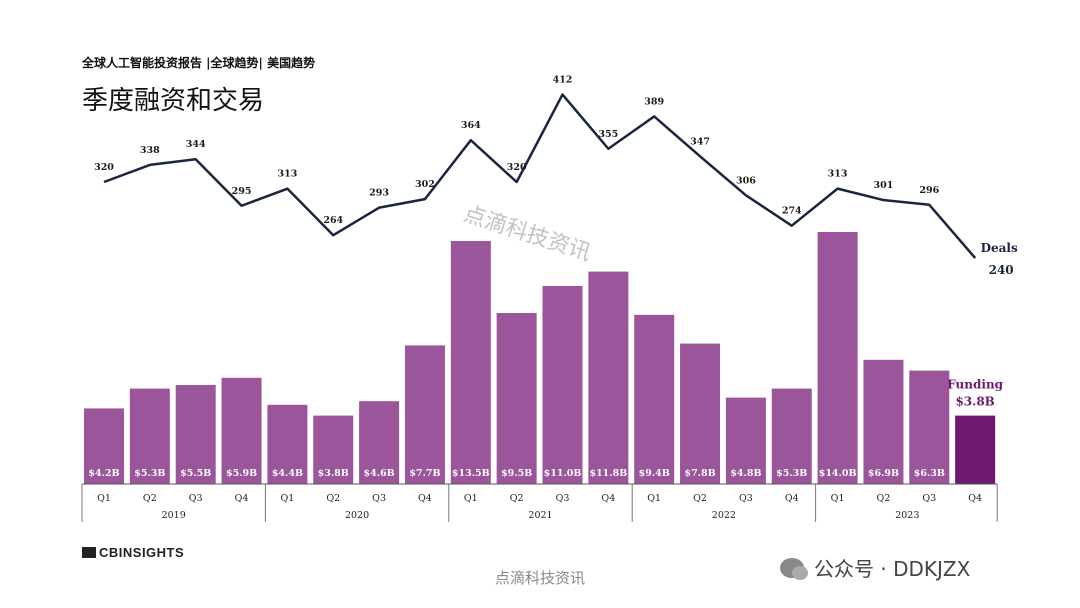  Describe the element at coordinates (516, 473) in the screenshot. I see `funding-label: $9.5B` at that location.